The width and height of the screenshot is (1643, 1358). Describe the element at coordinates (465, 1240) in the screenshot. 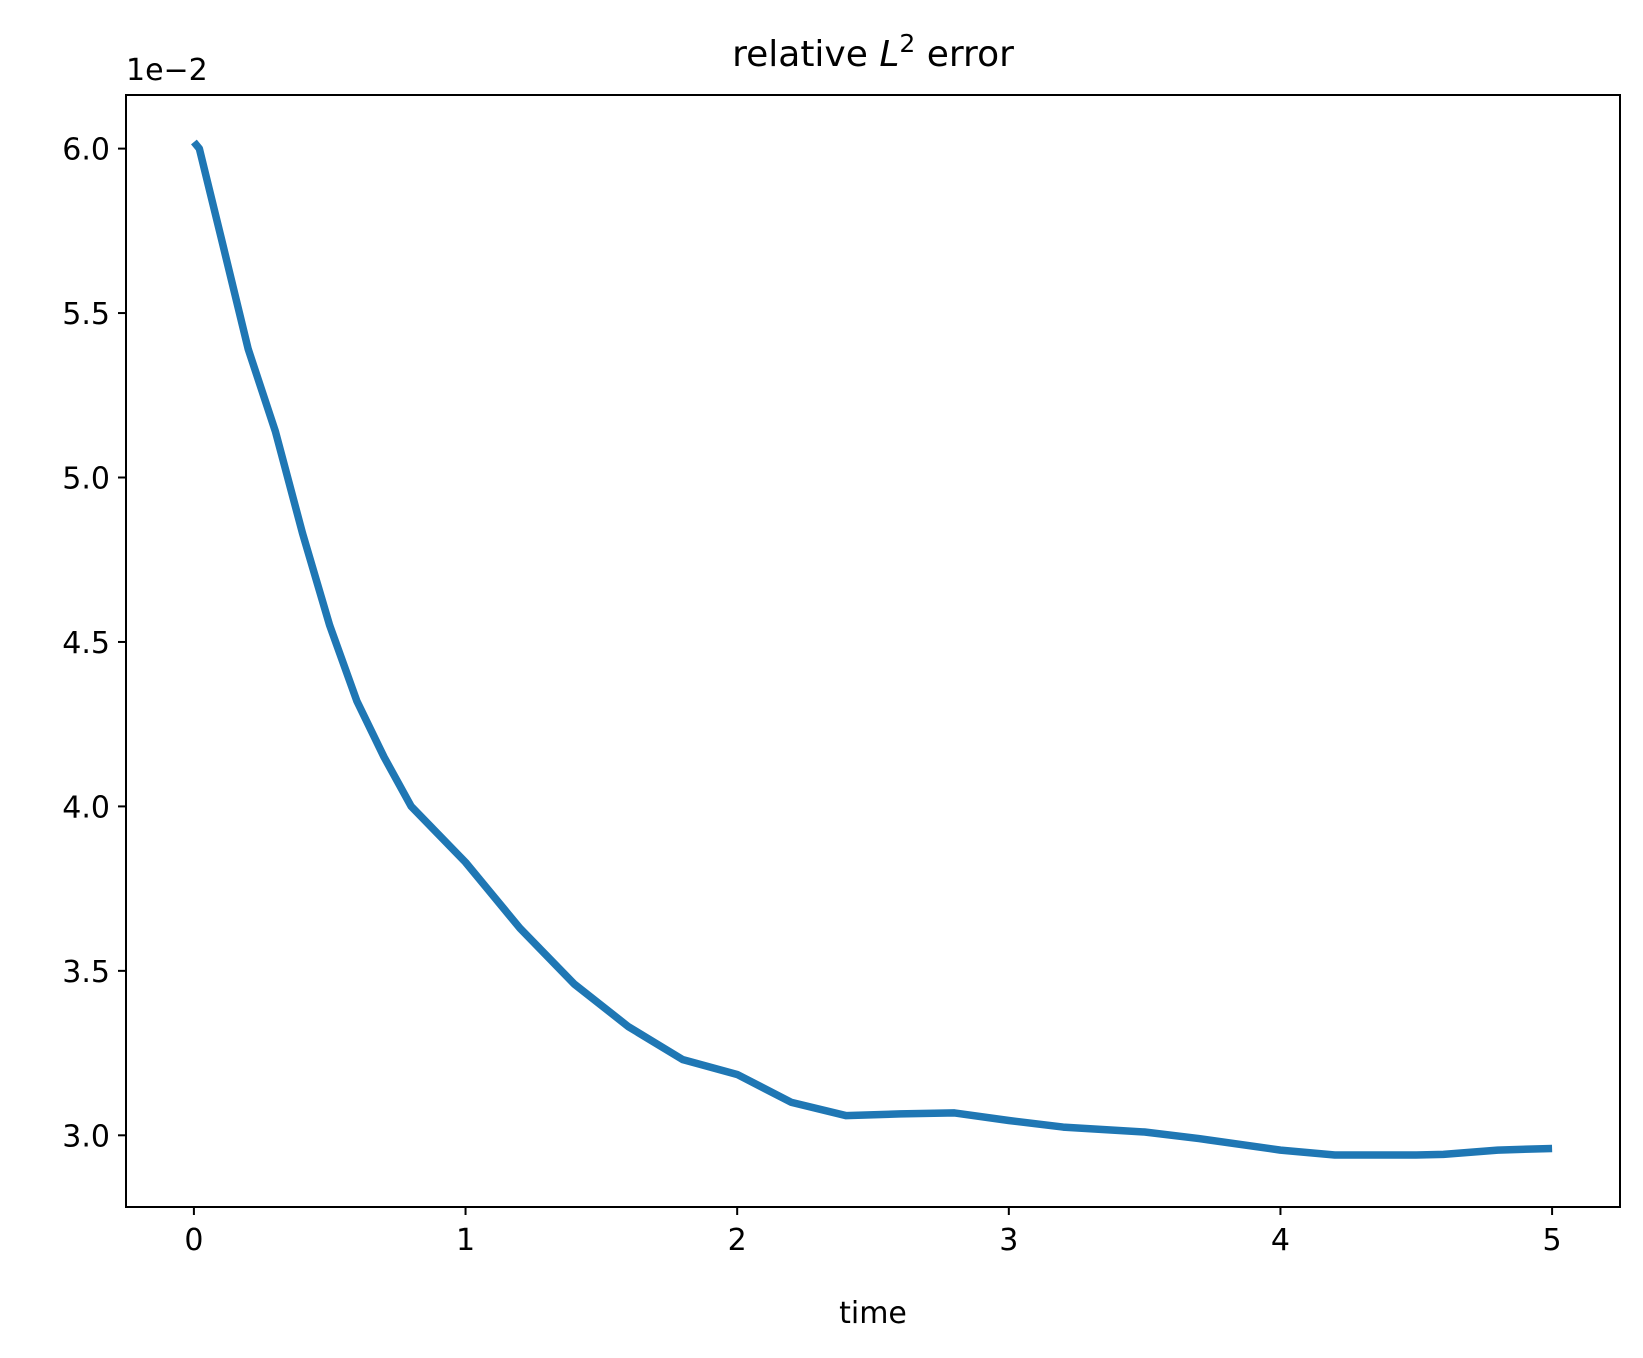

I see `x-tick-label: 1` at that location.